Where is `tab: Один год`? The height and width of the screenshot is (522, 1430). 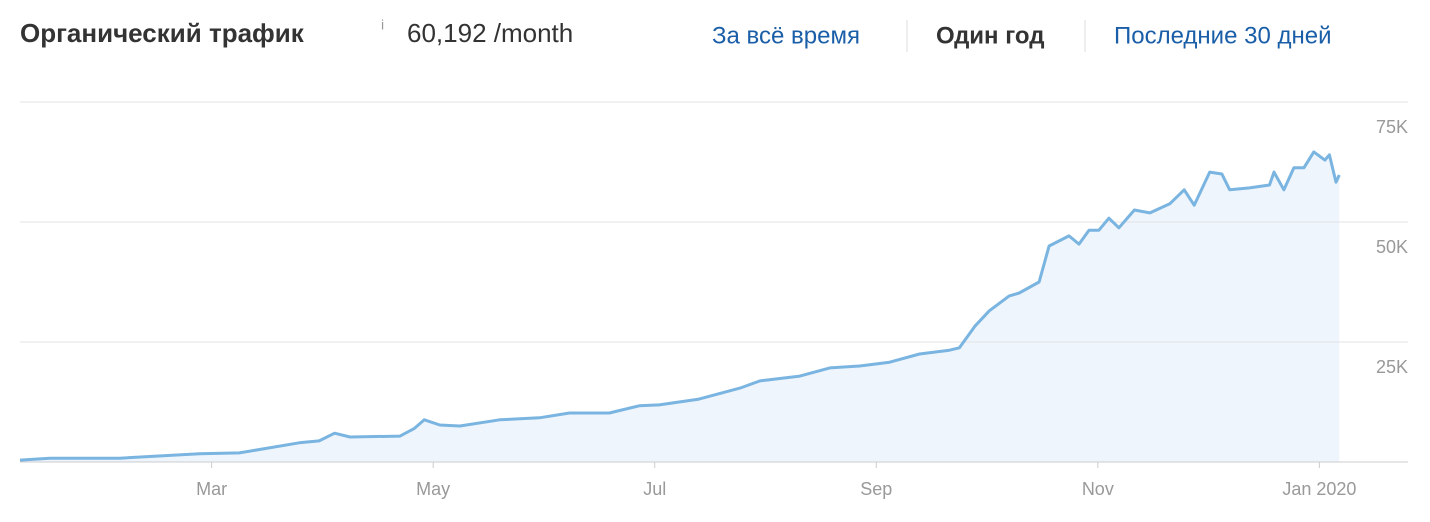 tab: Один год is located at coordinates (990, 35).